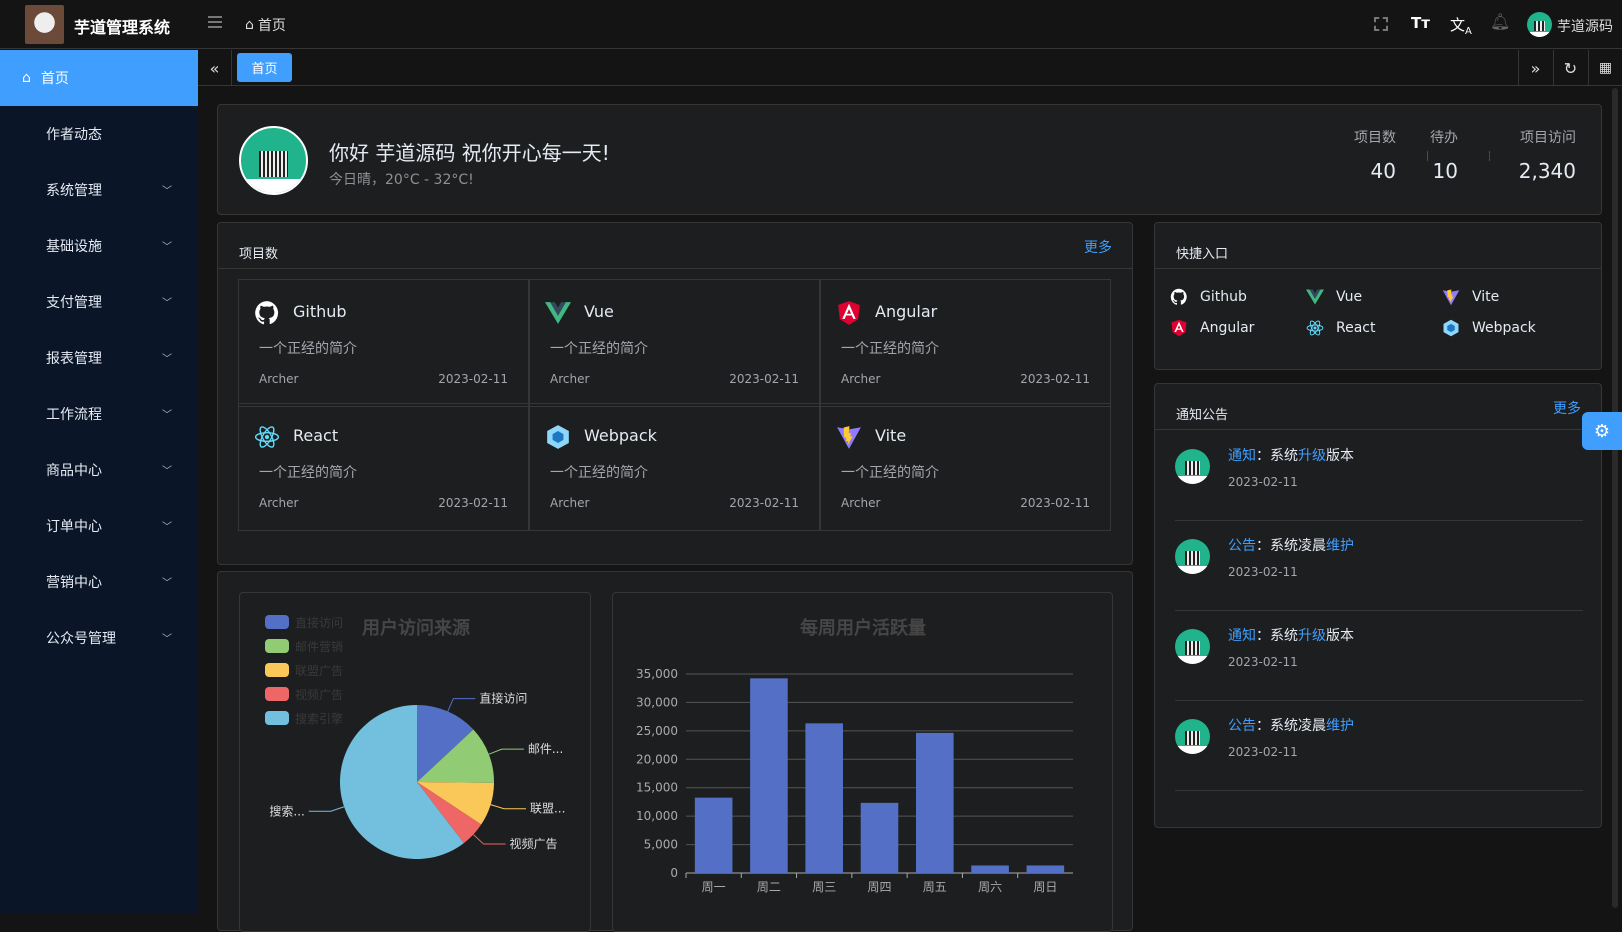 This screenshot has height=932, width=1622. What do you see at coordinates (1570, 68) in the screenshot?
I see `refresh-button: ↻` at bounding box center [1570, 68].